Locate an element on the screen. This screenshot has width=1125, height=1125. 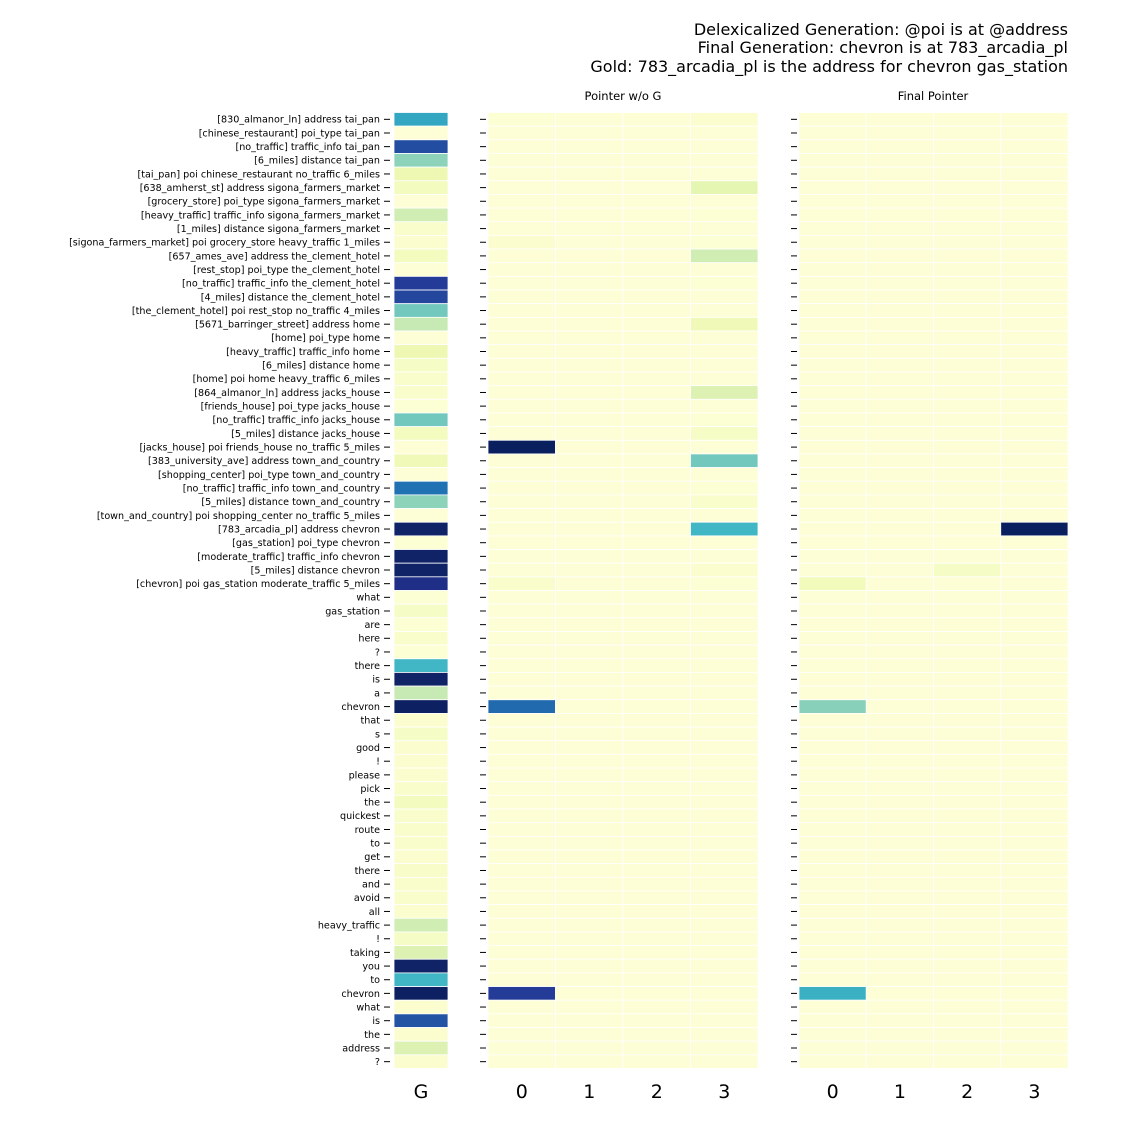
row-label: [gas_station] poi_type chevron is located at coordinates (306, 543).